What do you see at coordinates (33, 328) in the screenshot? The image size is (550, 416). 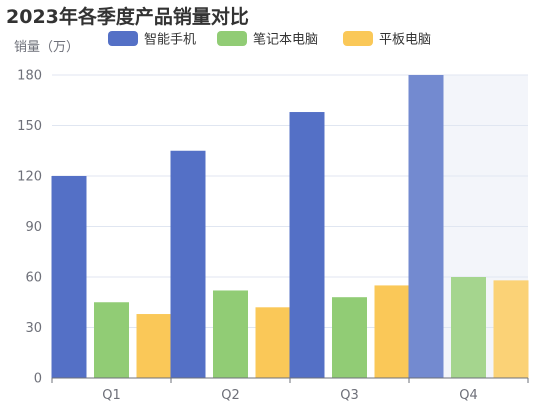 I see `y-tick-label: 30` at bounding box center [33, 328].